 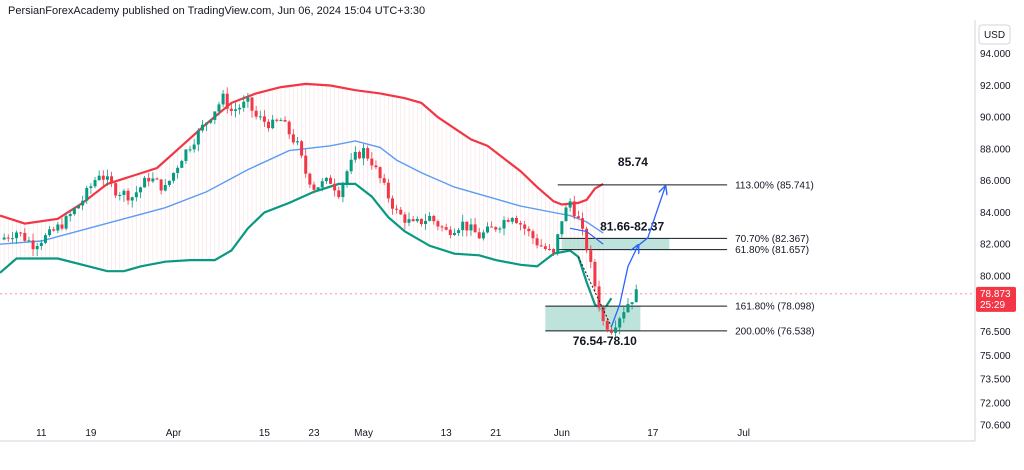 I want to click on x-tick-label: May, so click(x=363, y=433).